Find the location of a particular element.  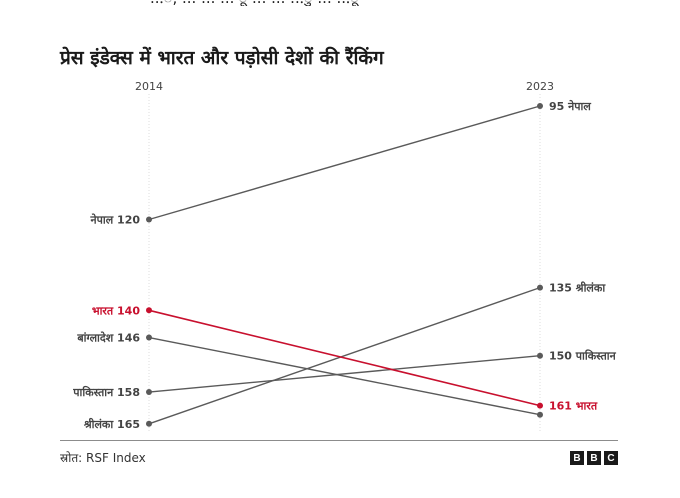

end-label: 135 श्रीलंका is located at coordinates (577, 288).